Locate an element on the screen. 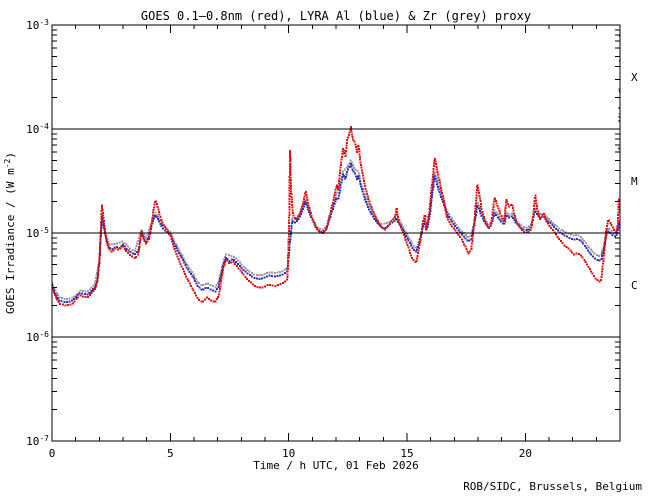 The image size is (650, 500). y-tick-label: 10-5 is located at coordinates (37, 233).